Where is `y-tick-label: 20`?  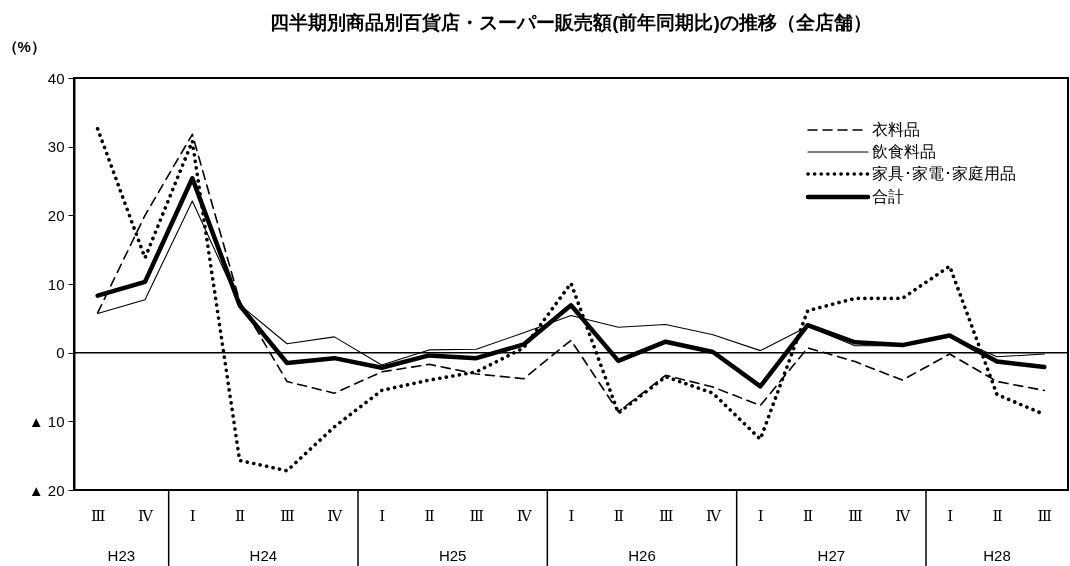
y-tick-label: 20 is located at coordinates (56, 215).